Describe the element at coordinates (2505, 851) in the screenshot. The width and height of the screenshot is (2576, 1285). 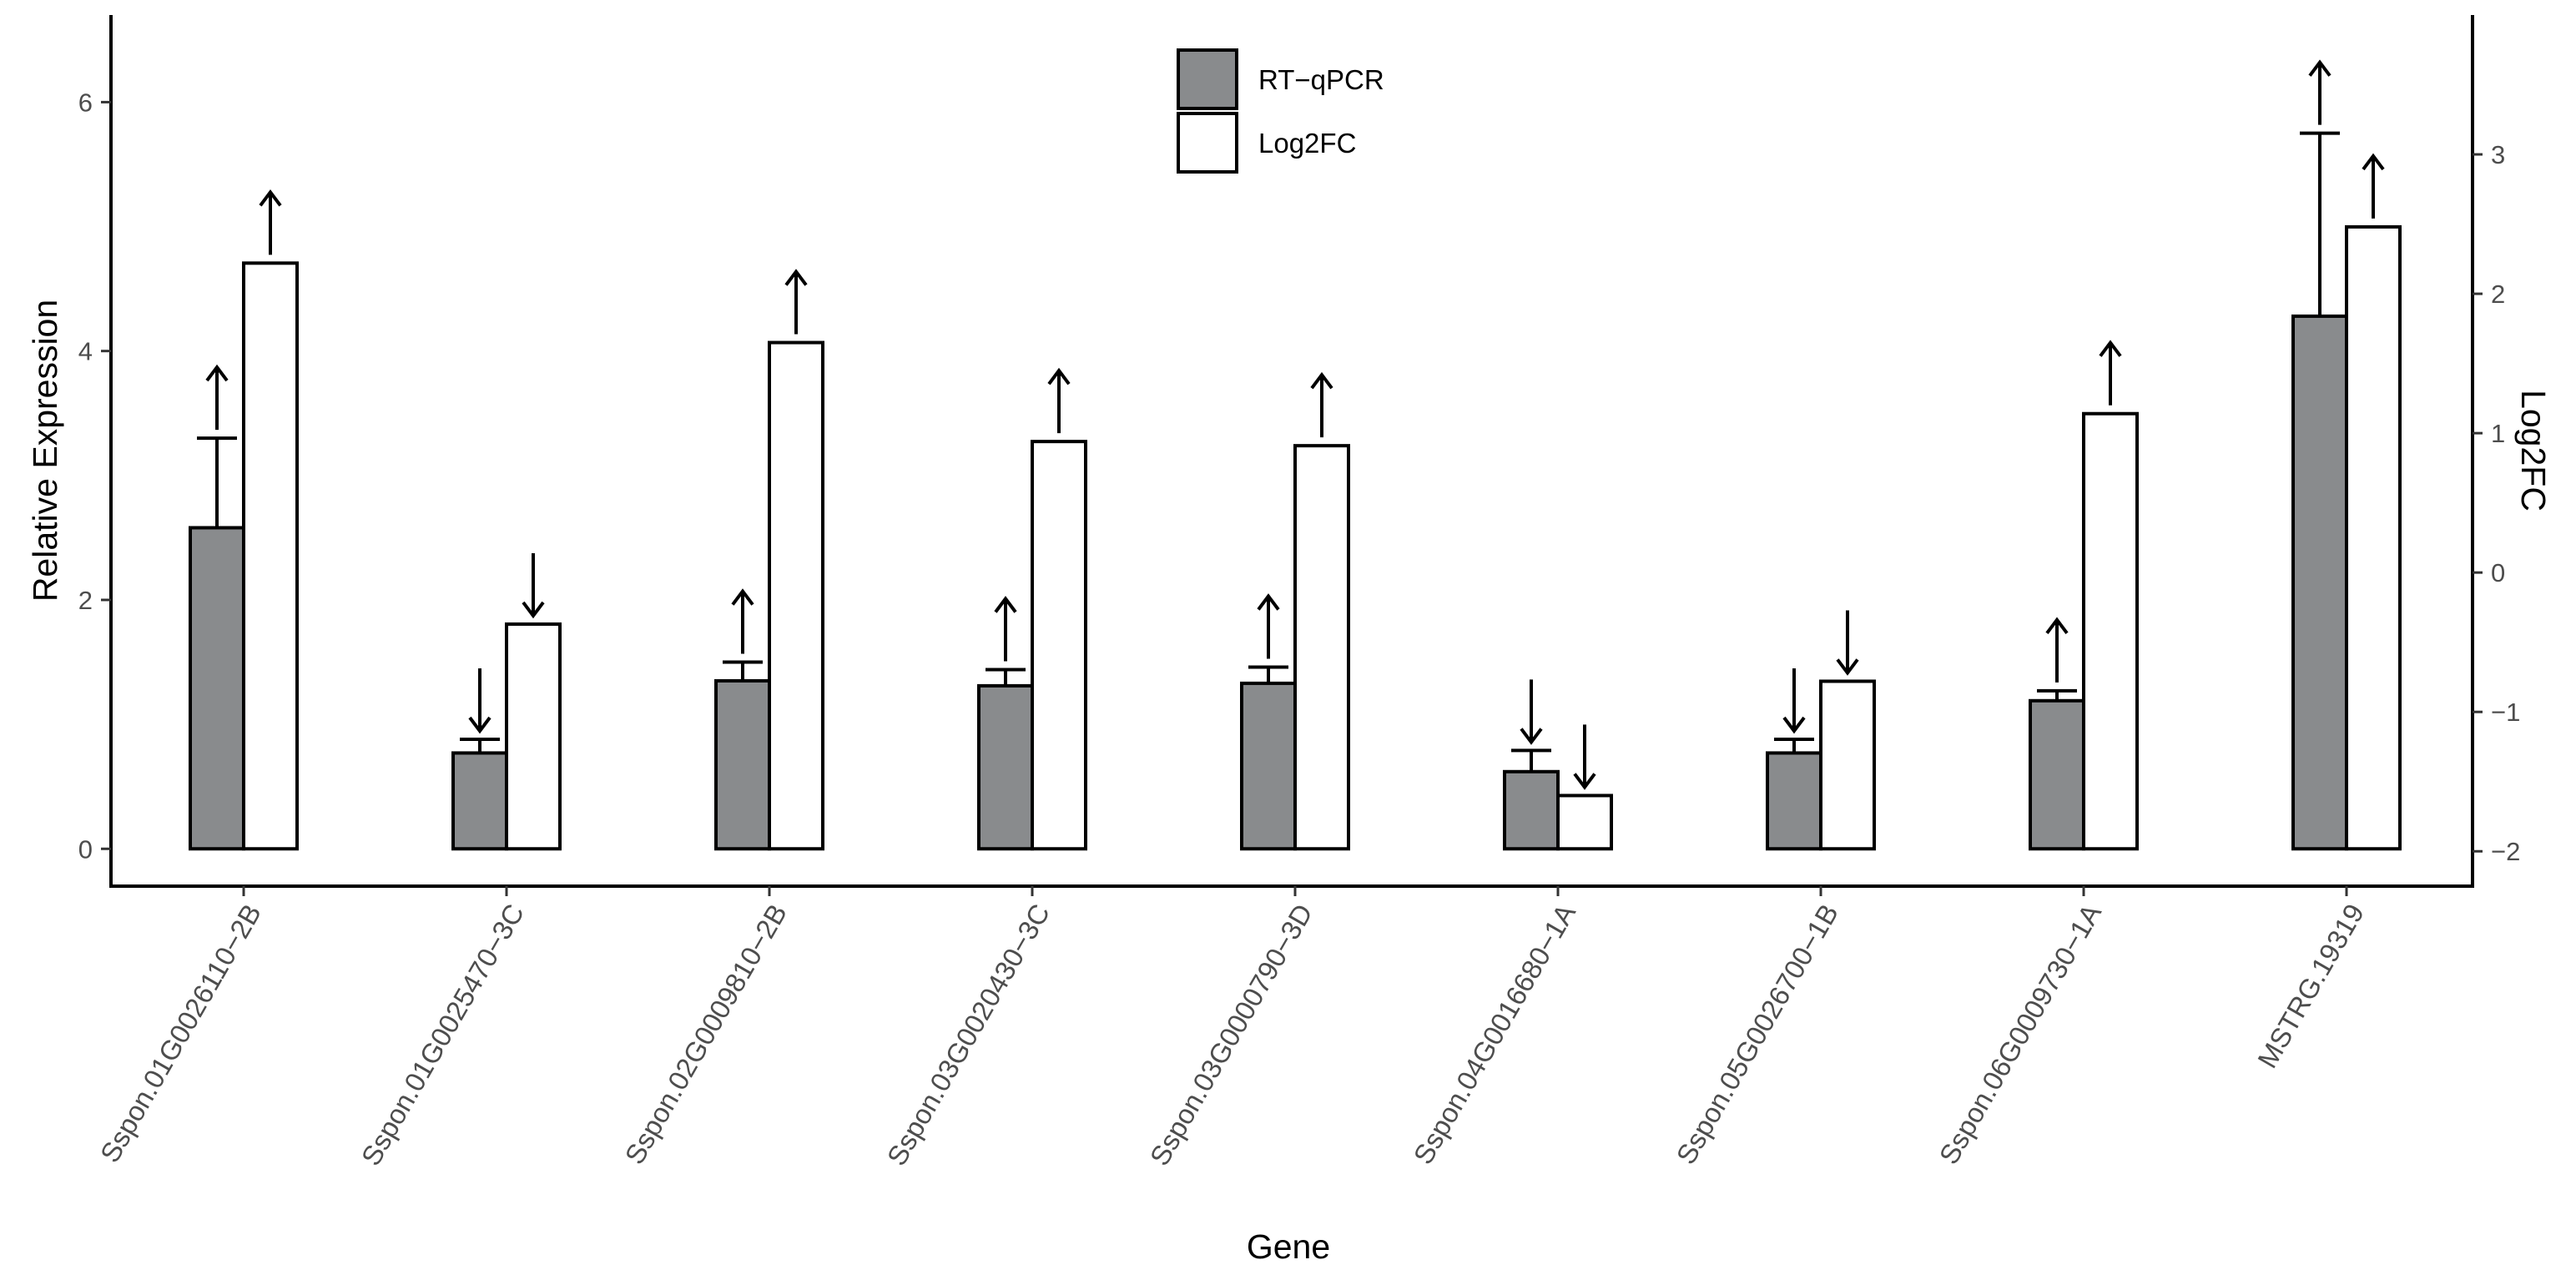
I see `y-tick-label-right: −2` at that location.